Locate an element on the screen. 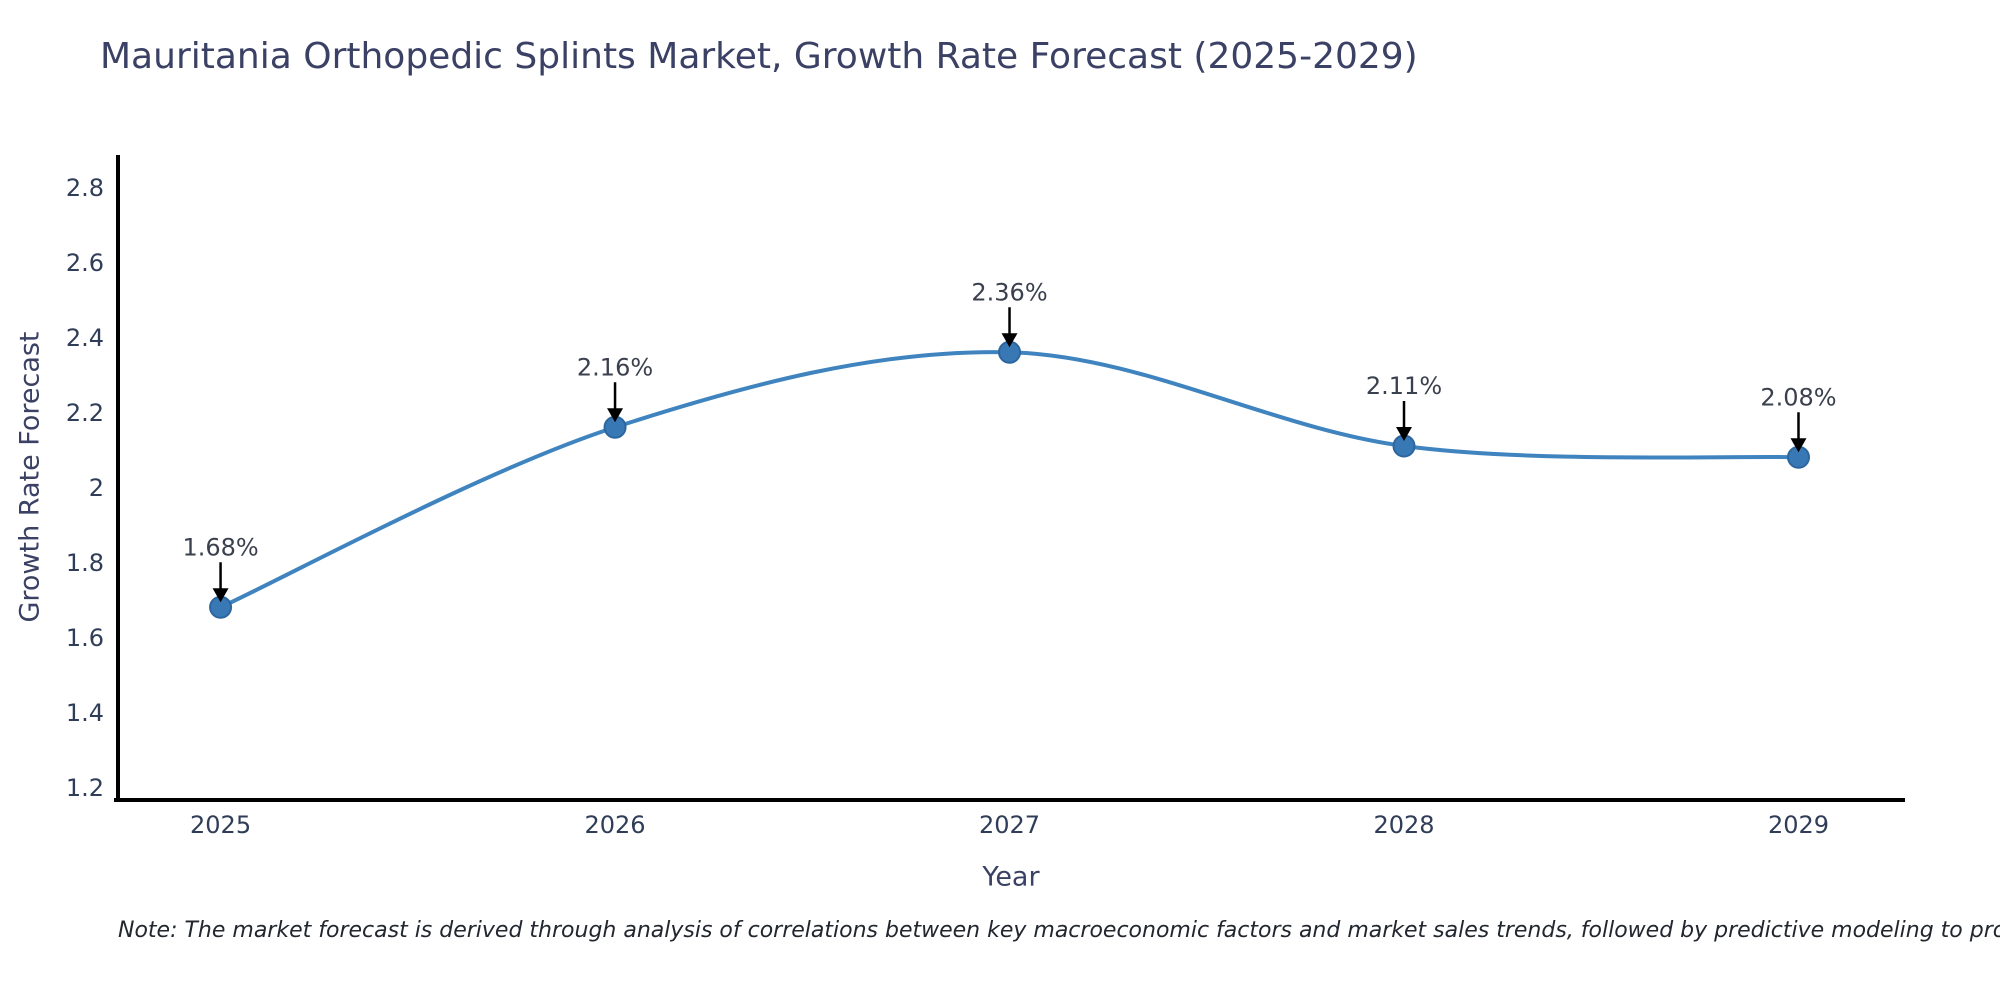 Image resolution: width=2000 pixels, height=1000 pixels. y-tick-label: 2 is located at coordinates (96, 488).